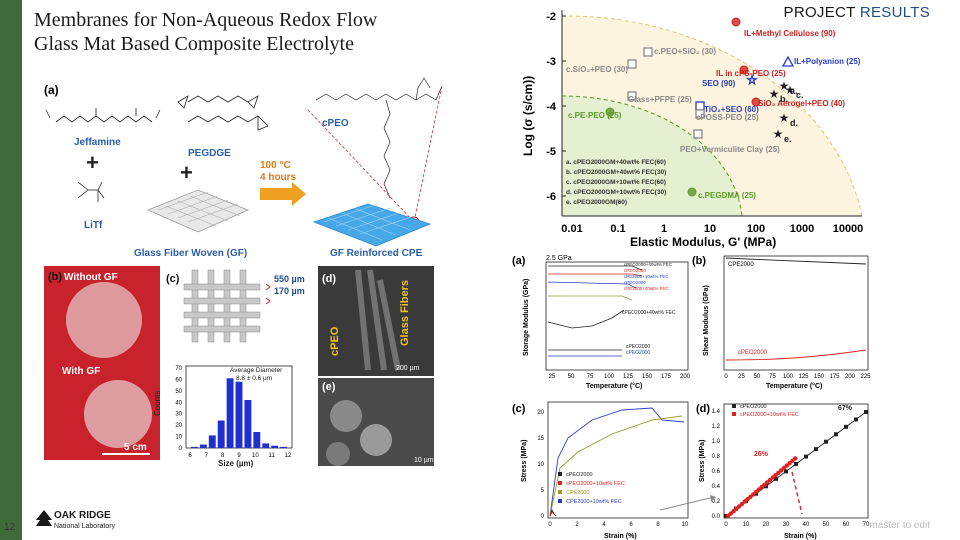 The width and height of the screenshot is (960, 540). I want to click on cpeo-vertical-label: cPEO, so click(335, 341).